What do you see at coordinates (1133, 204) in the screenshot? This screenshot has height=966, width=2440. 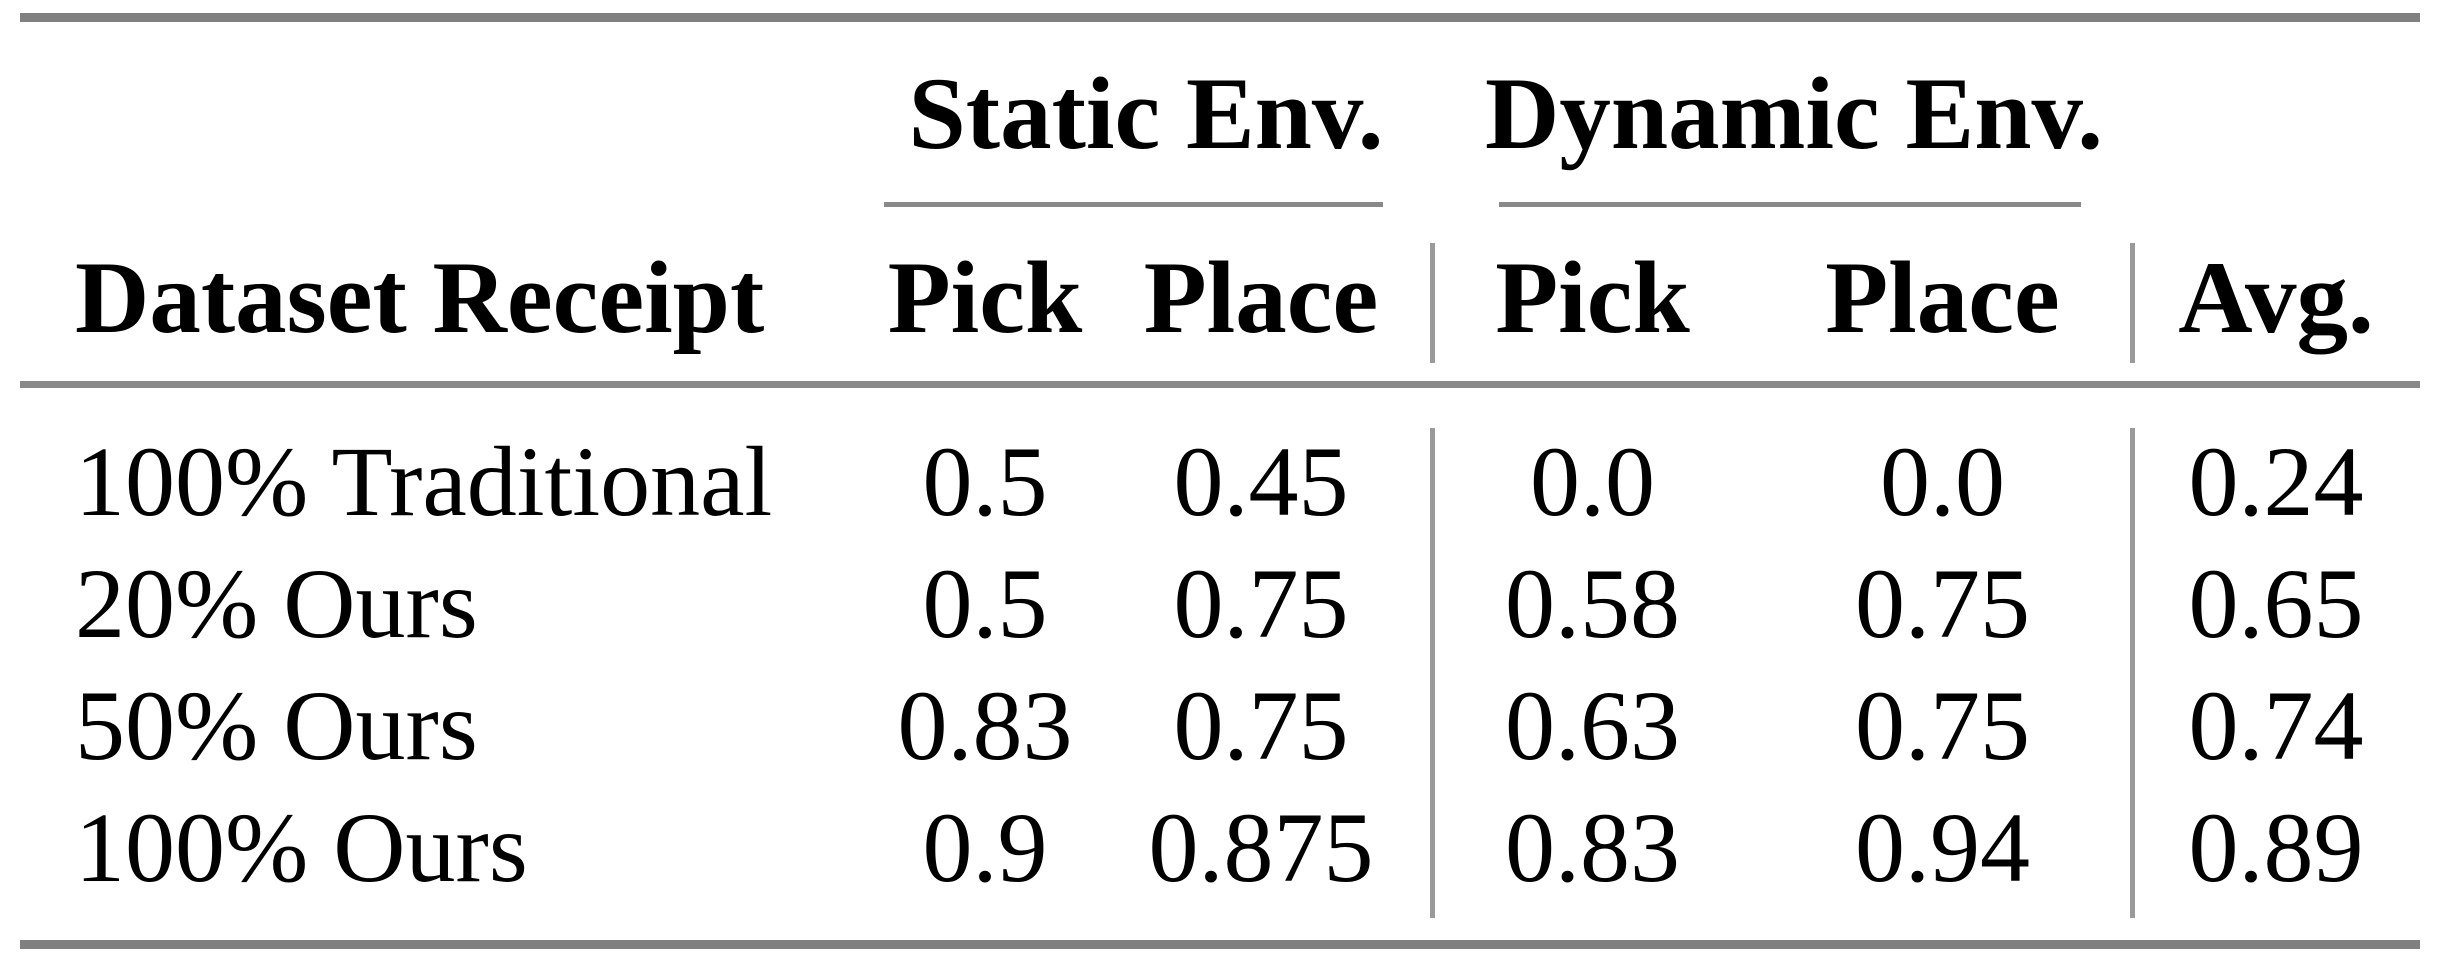 I see `static-env-cmidrule` at bounding box center [1133, 204].